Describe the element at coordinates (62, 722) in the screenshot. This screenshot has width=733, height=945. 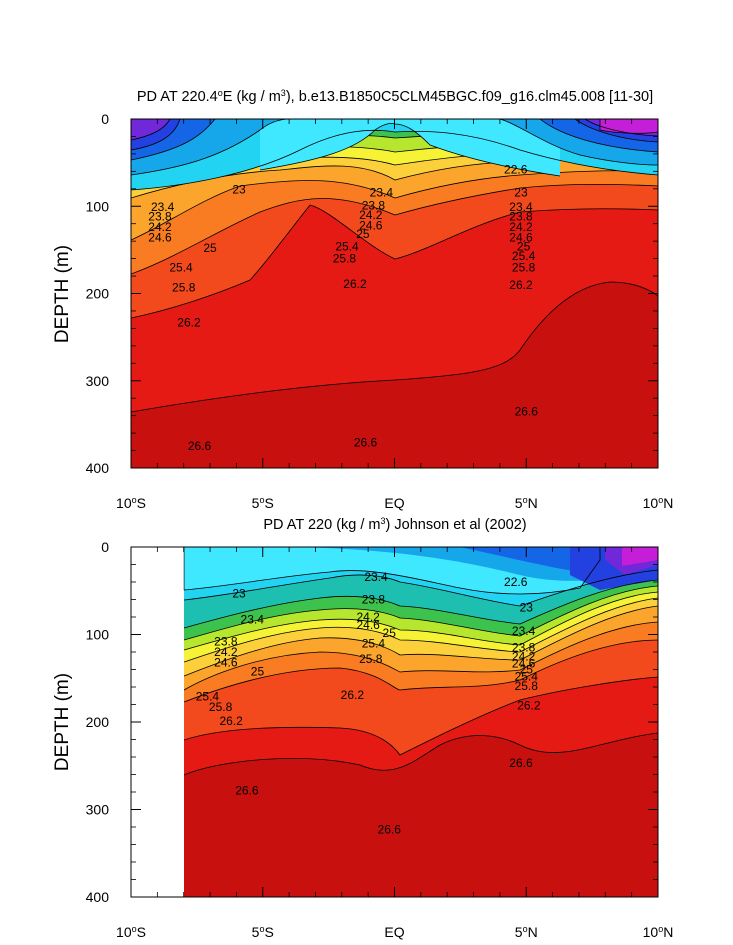
I see `panel-observed-ylabel: DEPTH (m)` at that location.